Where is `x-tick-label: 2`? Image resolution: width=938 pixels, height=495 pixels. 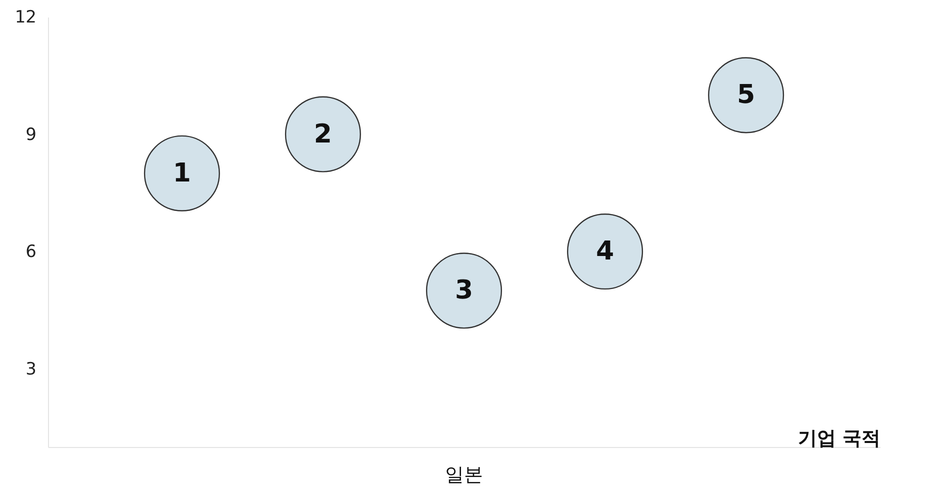 x-tick-label: 2 is located at coordinates (323, 134).